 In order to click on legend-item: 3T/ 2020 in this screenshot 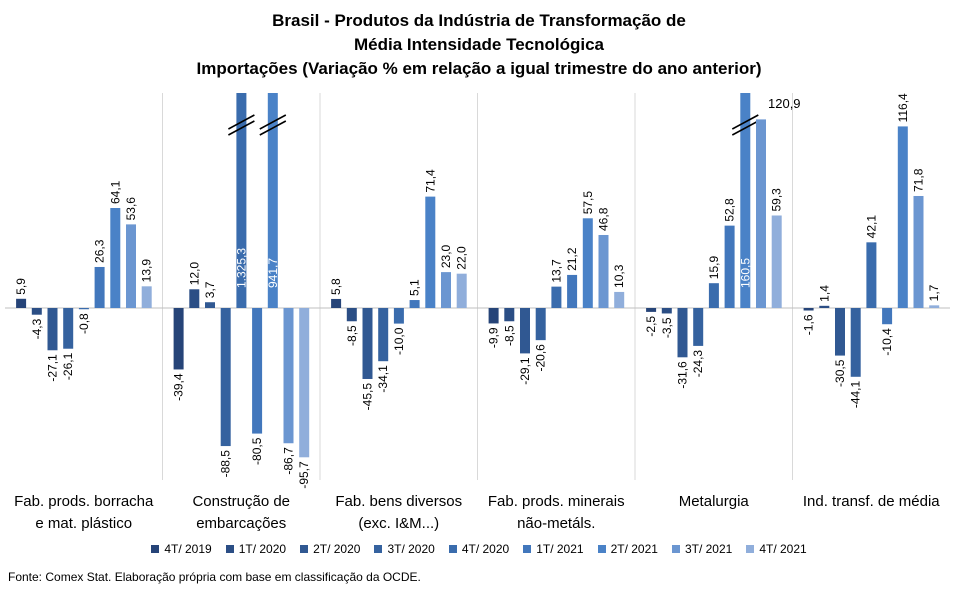, I will do `click(404, 549)`.